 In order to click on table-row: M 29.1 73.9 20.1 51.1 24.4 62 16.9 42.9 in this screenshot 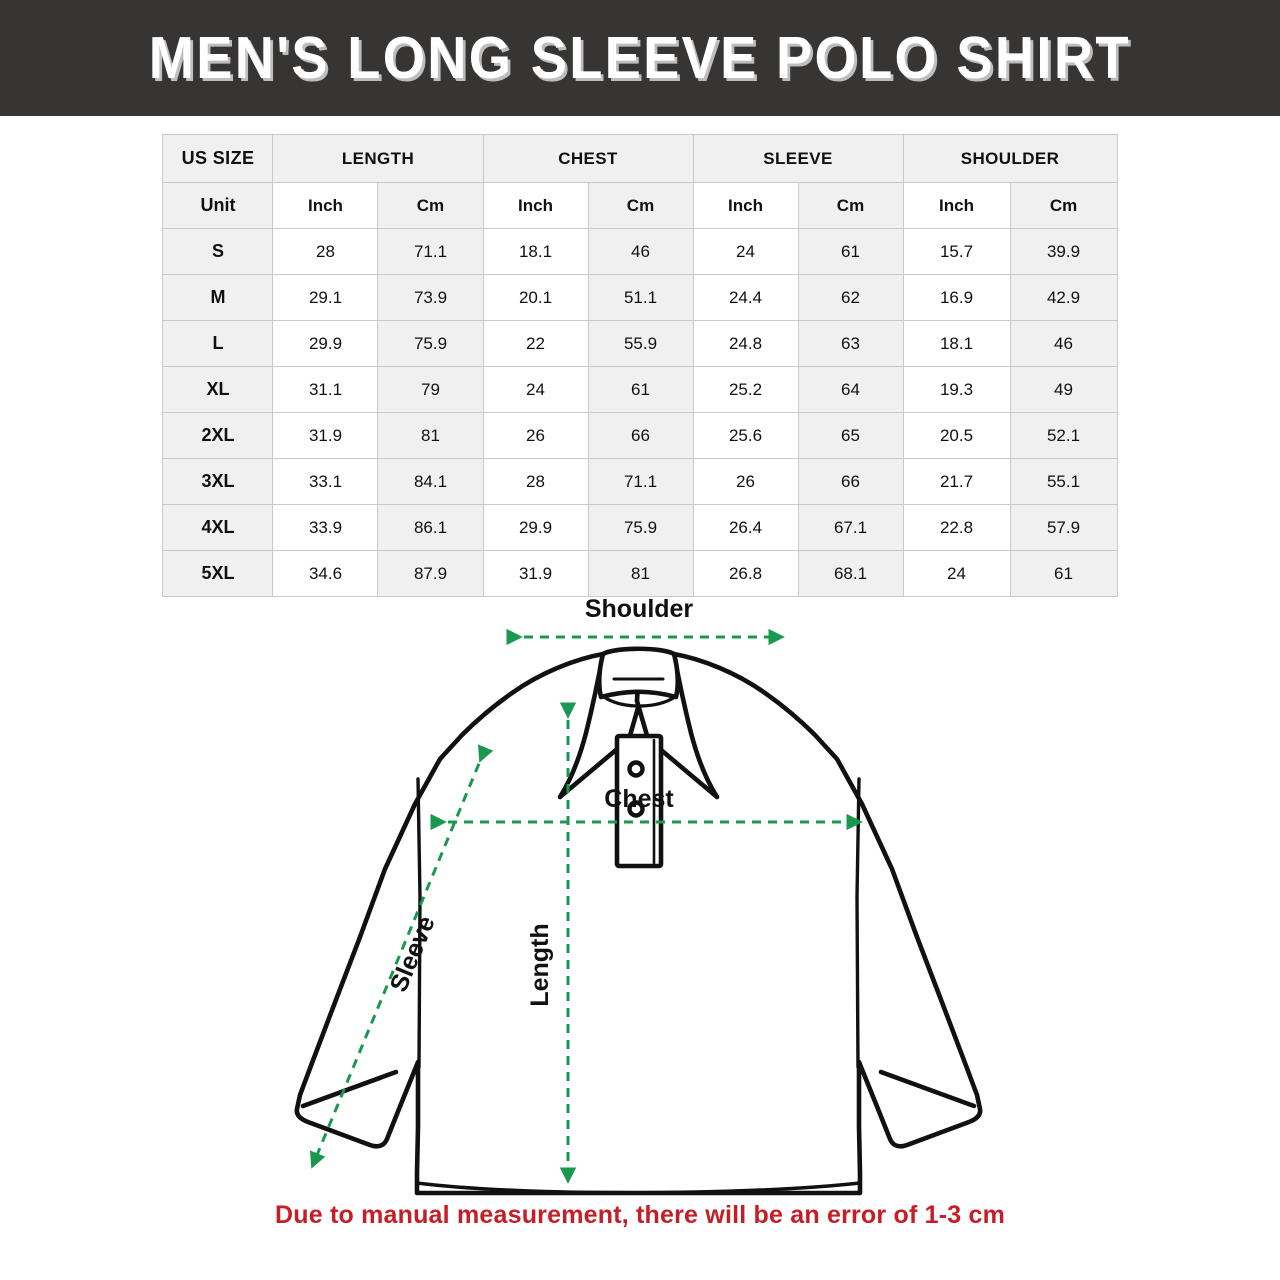, I will do `click(640, 297)`.